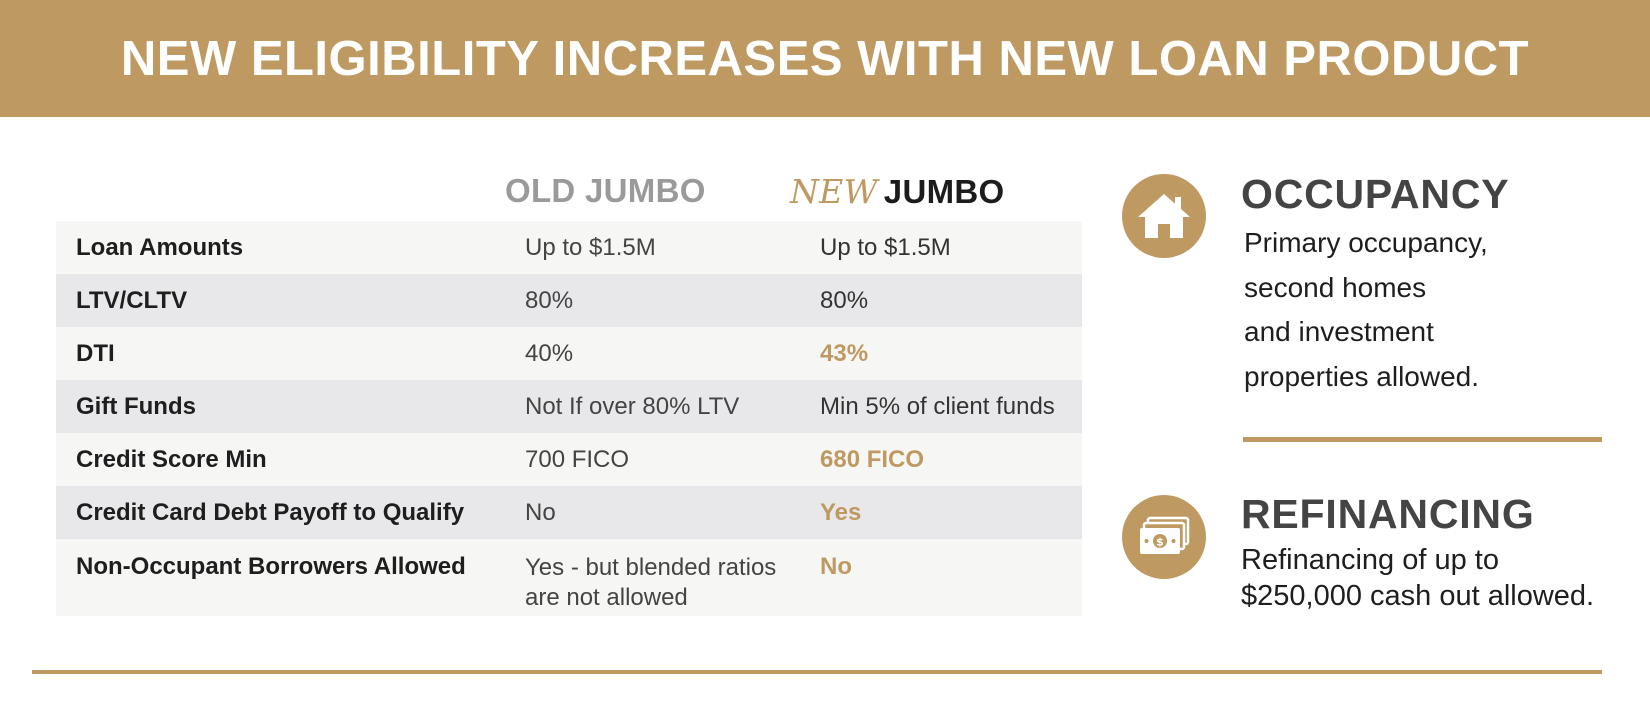 This screenshot has height=702, width=1650. Describe the element at coordinates (1388, 514) in the screenshot. I see `refinancing-title: REFINANCING` at that location.